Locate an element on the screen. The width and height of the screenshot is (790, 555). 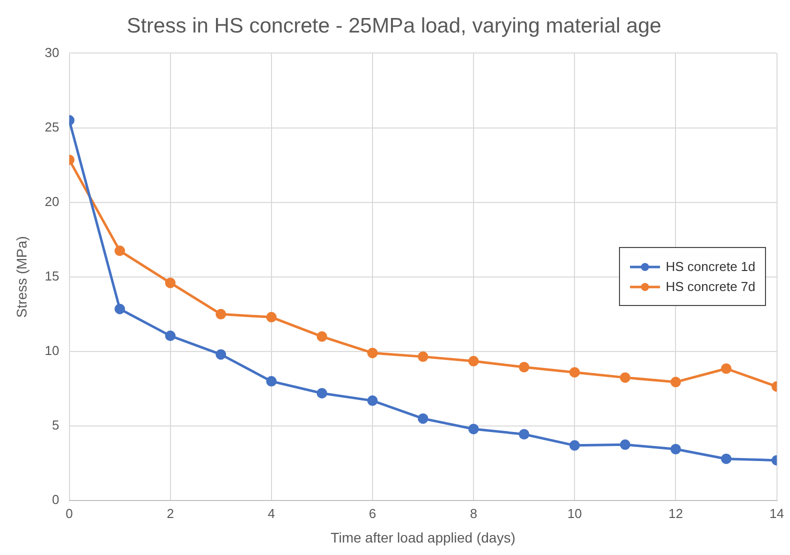
y-tick-label: 0 is located at coordinates (56, 500).